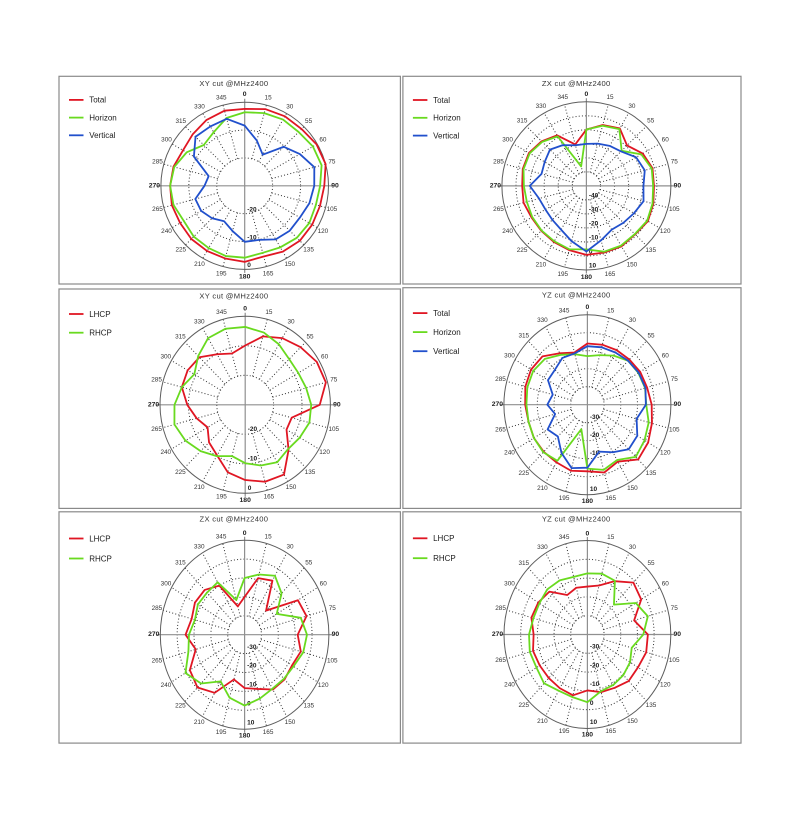 This screenshot has height=821, width=800. I want to click on svg-text: XY cut @MHz2400, so click(233, 296).